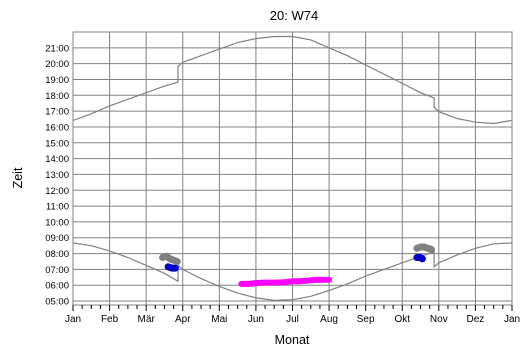 This screenshot has width=524, height=351. Describe the element at coordinates (57, 48) in the screenshot. I see `y-tick-label: 21:00` at that location.